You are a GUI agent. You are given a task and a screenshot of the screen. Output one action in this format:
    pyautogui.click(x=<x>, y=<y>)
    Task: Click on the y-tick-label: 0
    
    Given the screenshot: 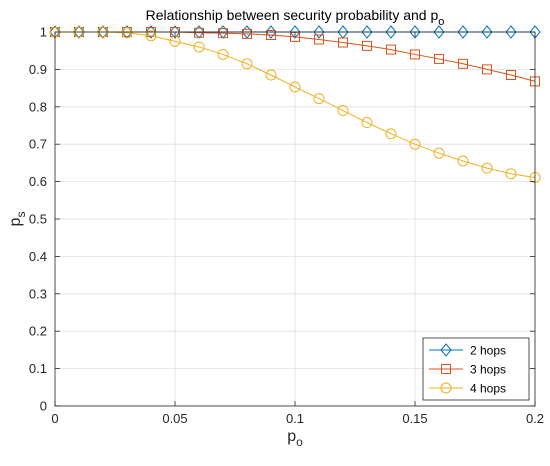 What is the action you would take?
    pyautogui.click(x=43, y=406)
    